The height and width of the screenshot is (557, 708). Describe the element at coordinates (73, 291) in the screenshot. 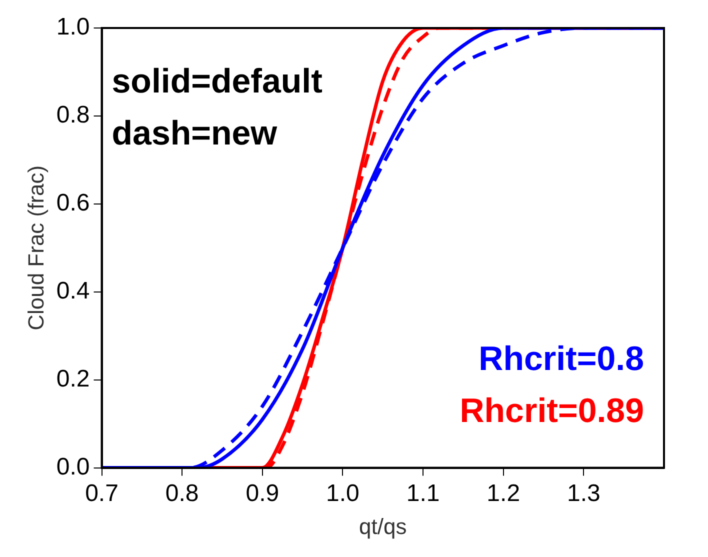

I see `y-tick-label: 0.4` at that location.